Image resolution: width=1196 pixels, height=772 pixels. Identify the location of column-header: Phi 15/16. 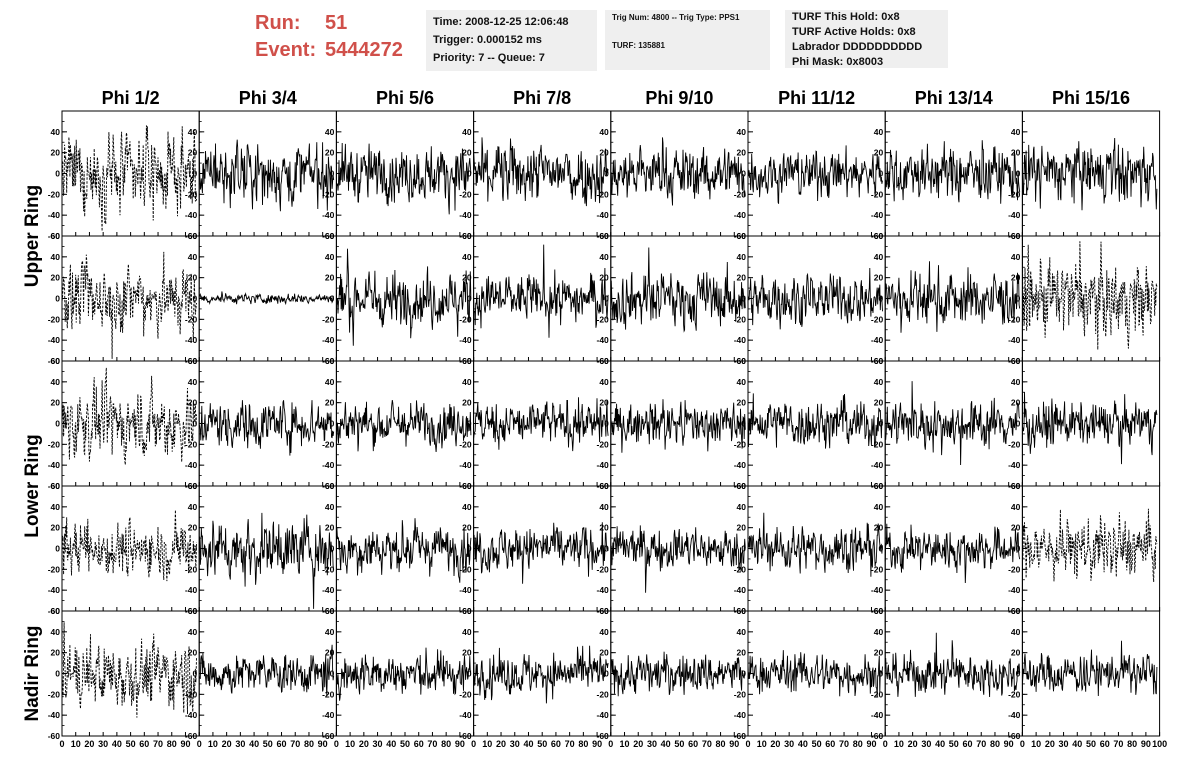
(1091, 98).